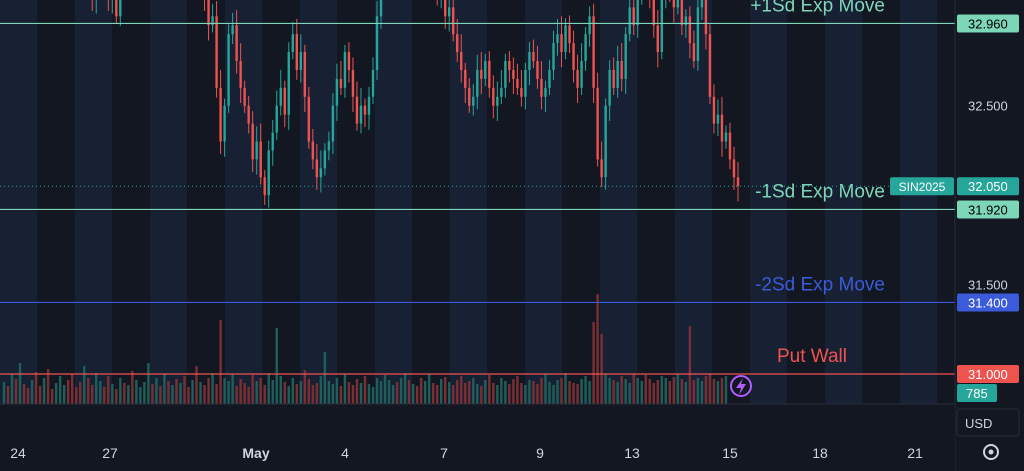 The image size is (1024, 471). What do you see at coordinates (922, 186) in the screenshot?
I see `symbol-tag` at bounding box center [922, 186].